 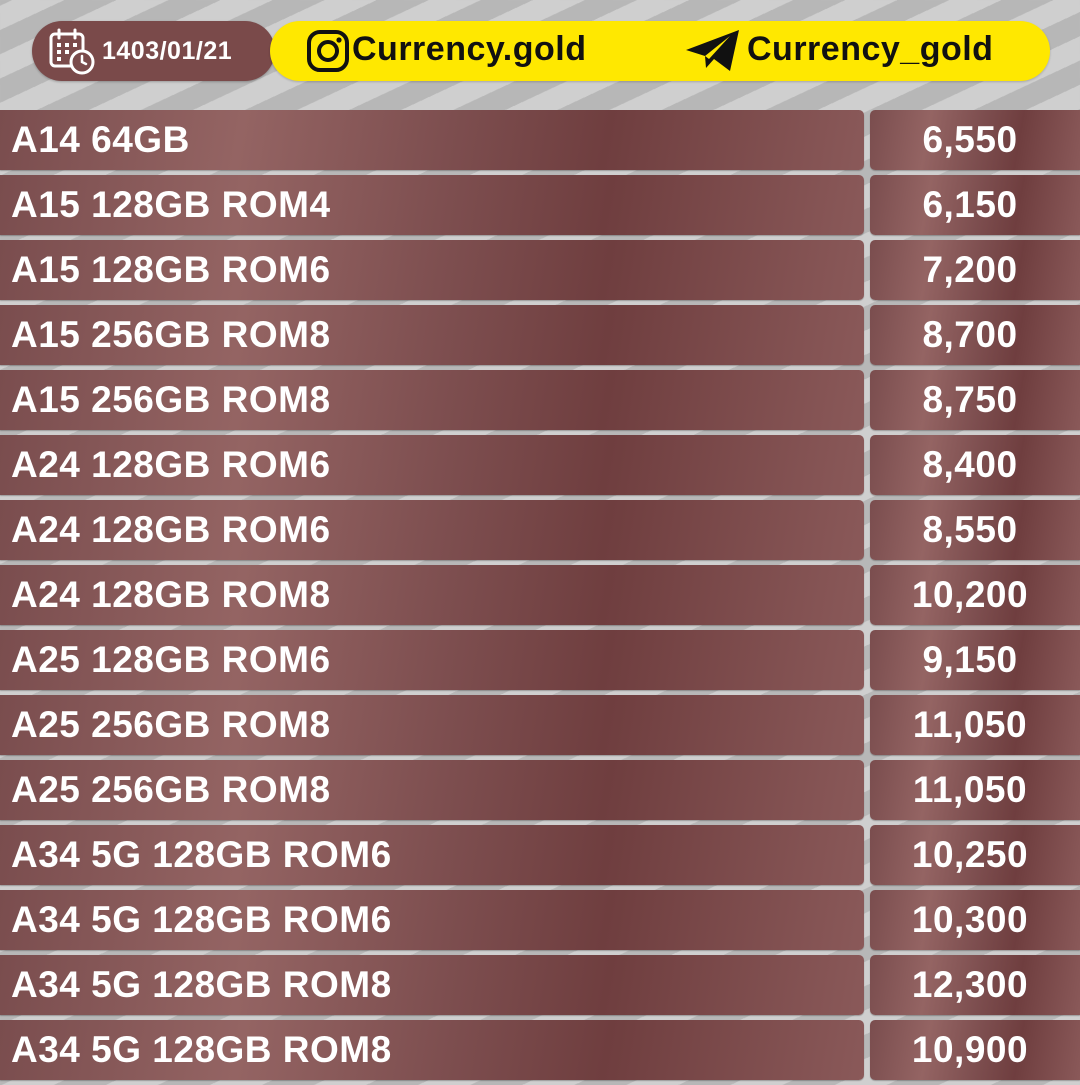 I want to click on instagram-handle: Currency.gold, so click(x=469, y=49).